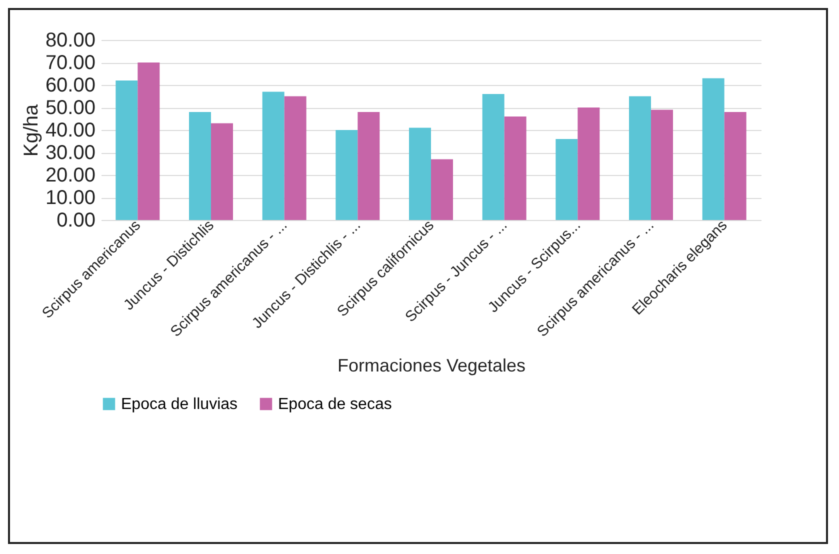  Describe the element at coordinates (70, 131) in the screenshot. I see `y-tick-label: 40.00` at that location.